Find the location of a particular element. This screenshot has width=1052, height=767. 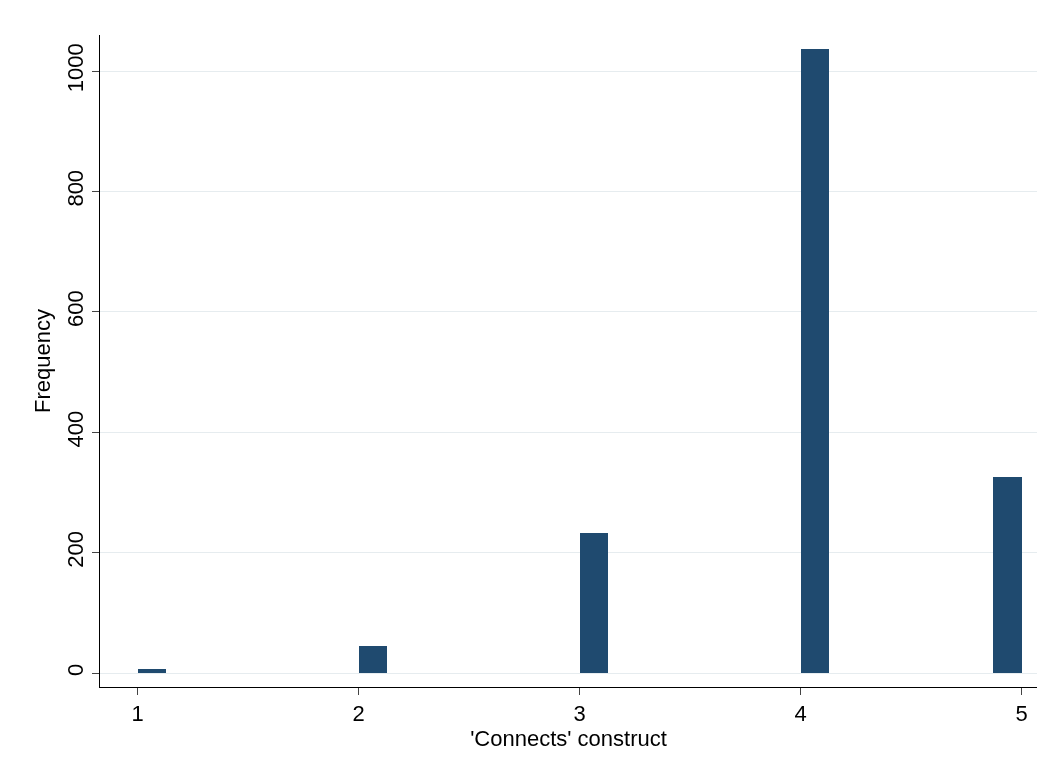

y-tick-label: 400 is located at coordinates (76, 429).